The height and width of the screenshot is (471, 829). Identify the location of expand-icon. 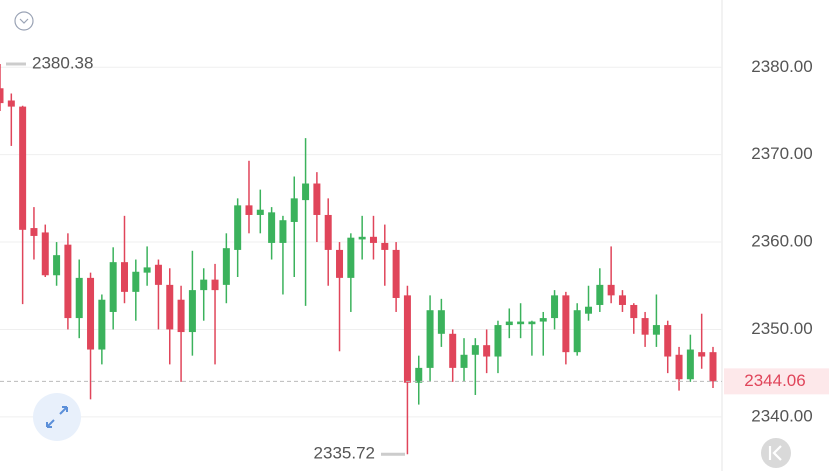
(57, 417).